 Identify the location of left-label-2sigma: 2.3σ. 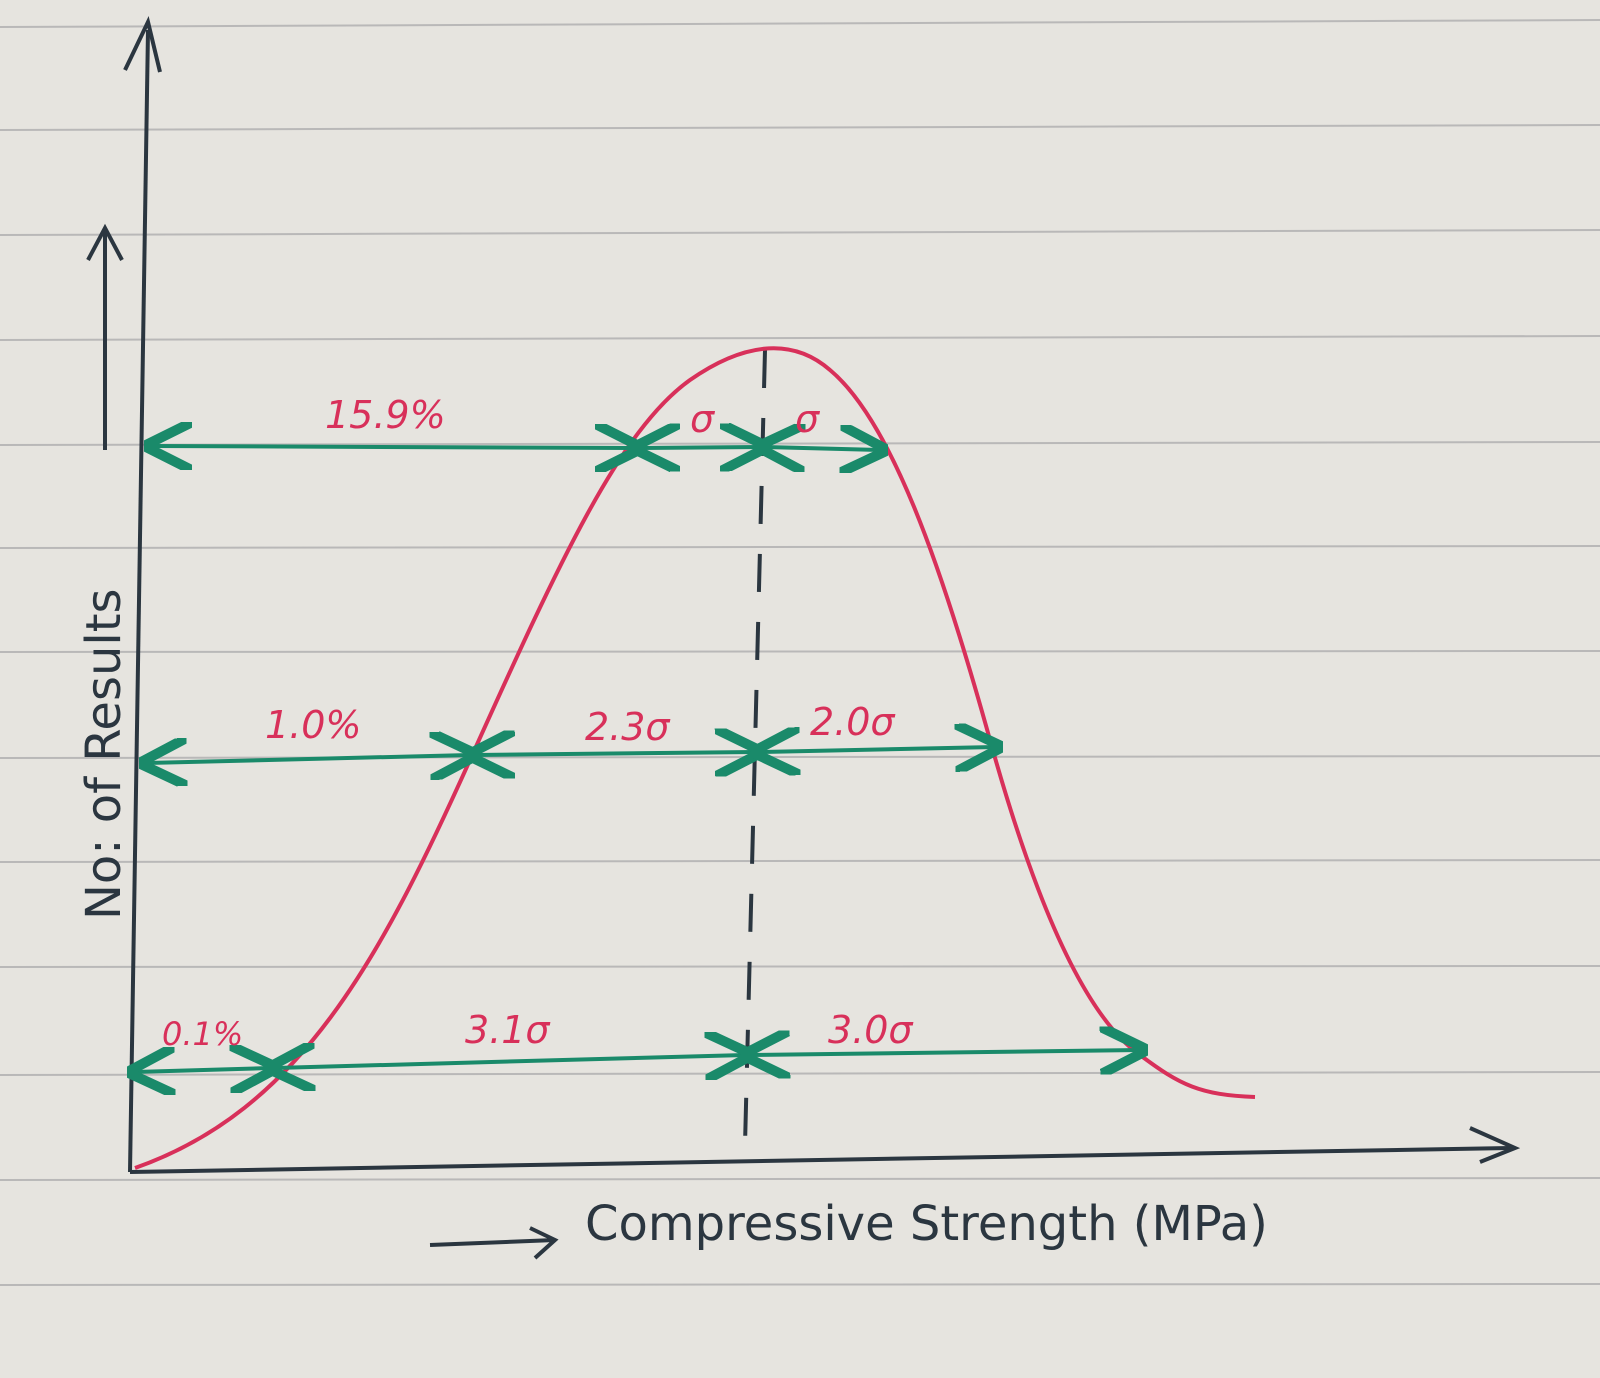
(628, 727).